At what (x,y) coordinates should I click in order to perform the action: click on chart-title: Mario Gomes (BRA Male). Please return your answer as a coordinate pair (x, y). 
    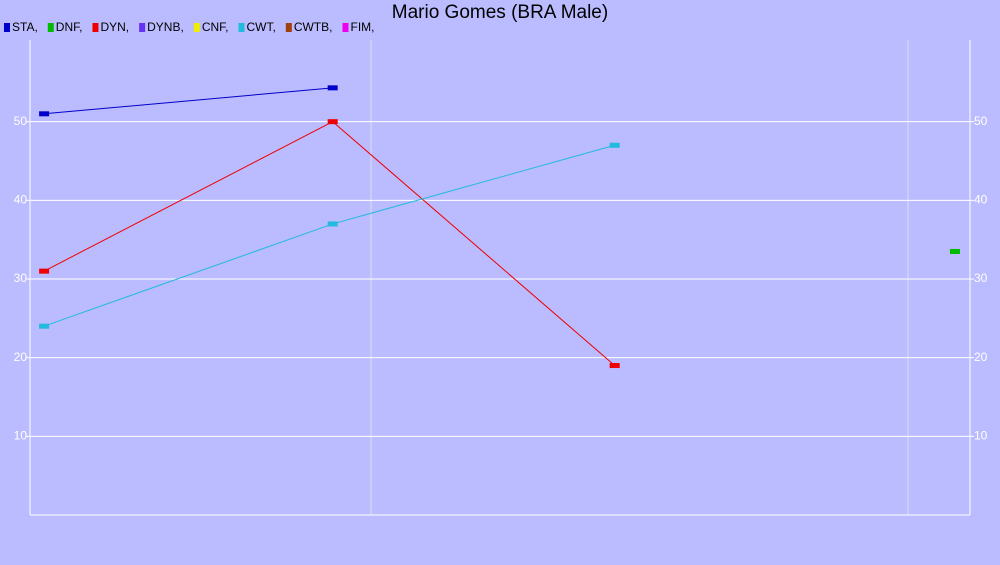
    Looking at the image, I should click on (500, 12).